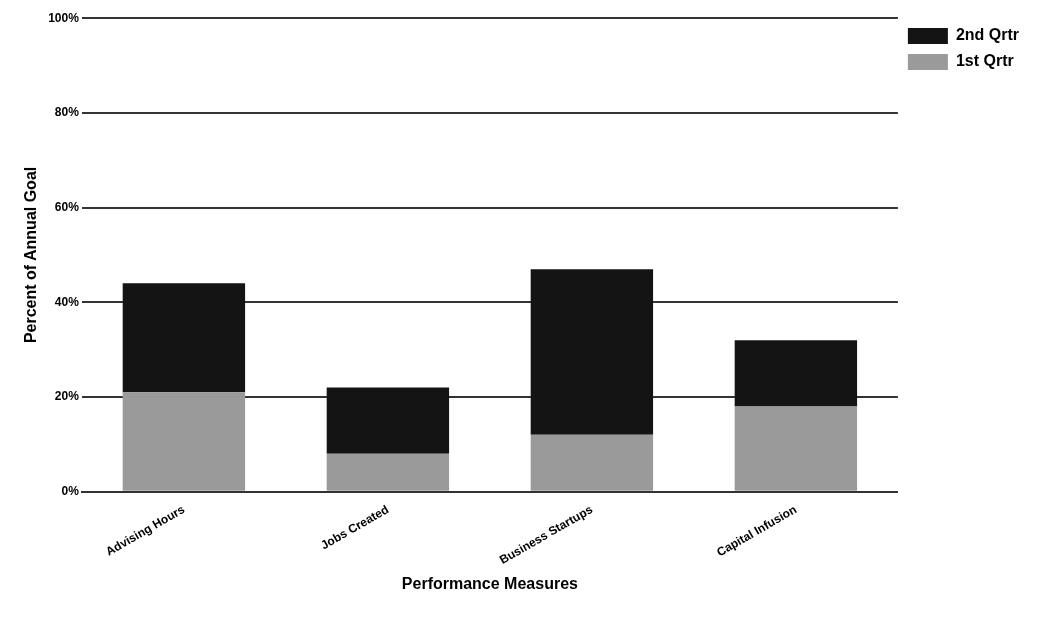  I want to click on y-tick-label: 20%, so click(67, 396).